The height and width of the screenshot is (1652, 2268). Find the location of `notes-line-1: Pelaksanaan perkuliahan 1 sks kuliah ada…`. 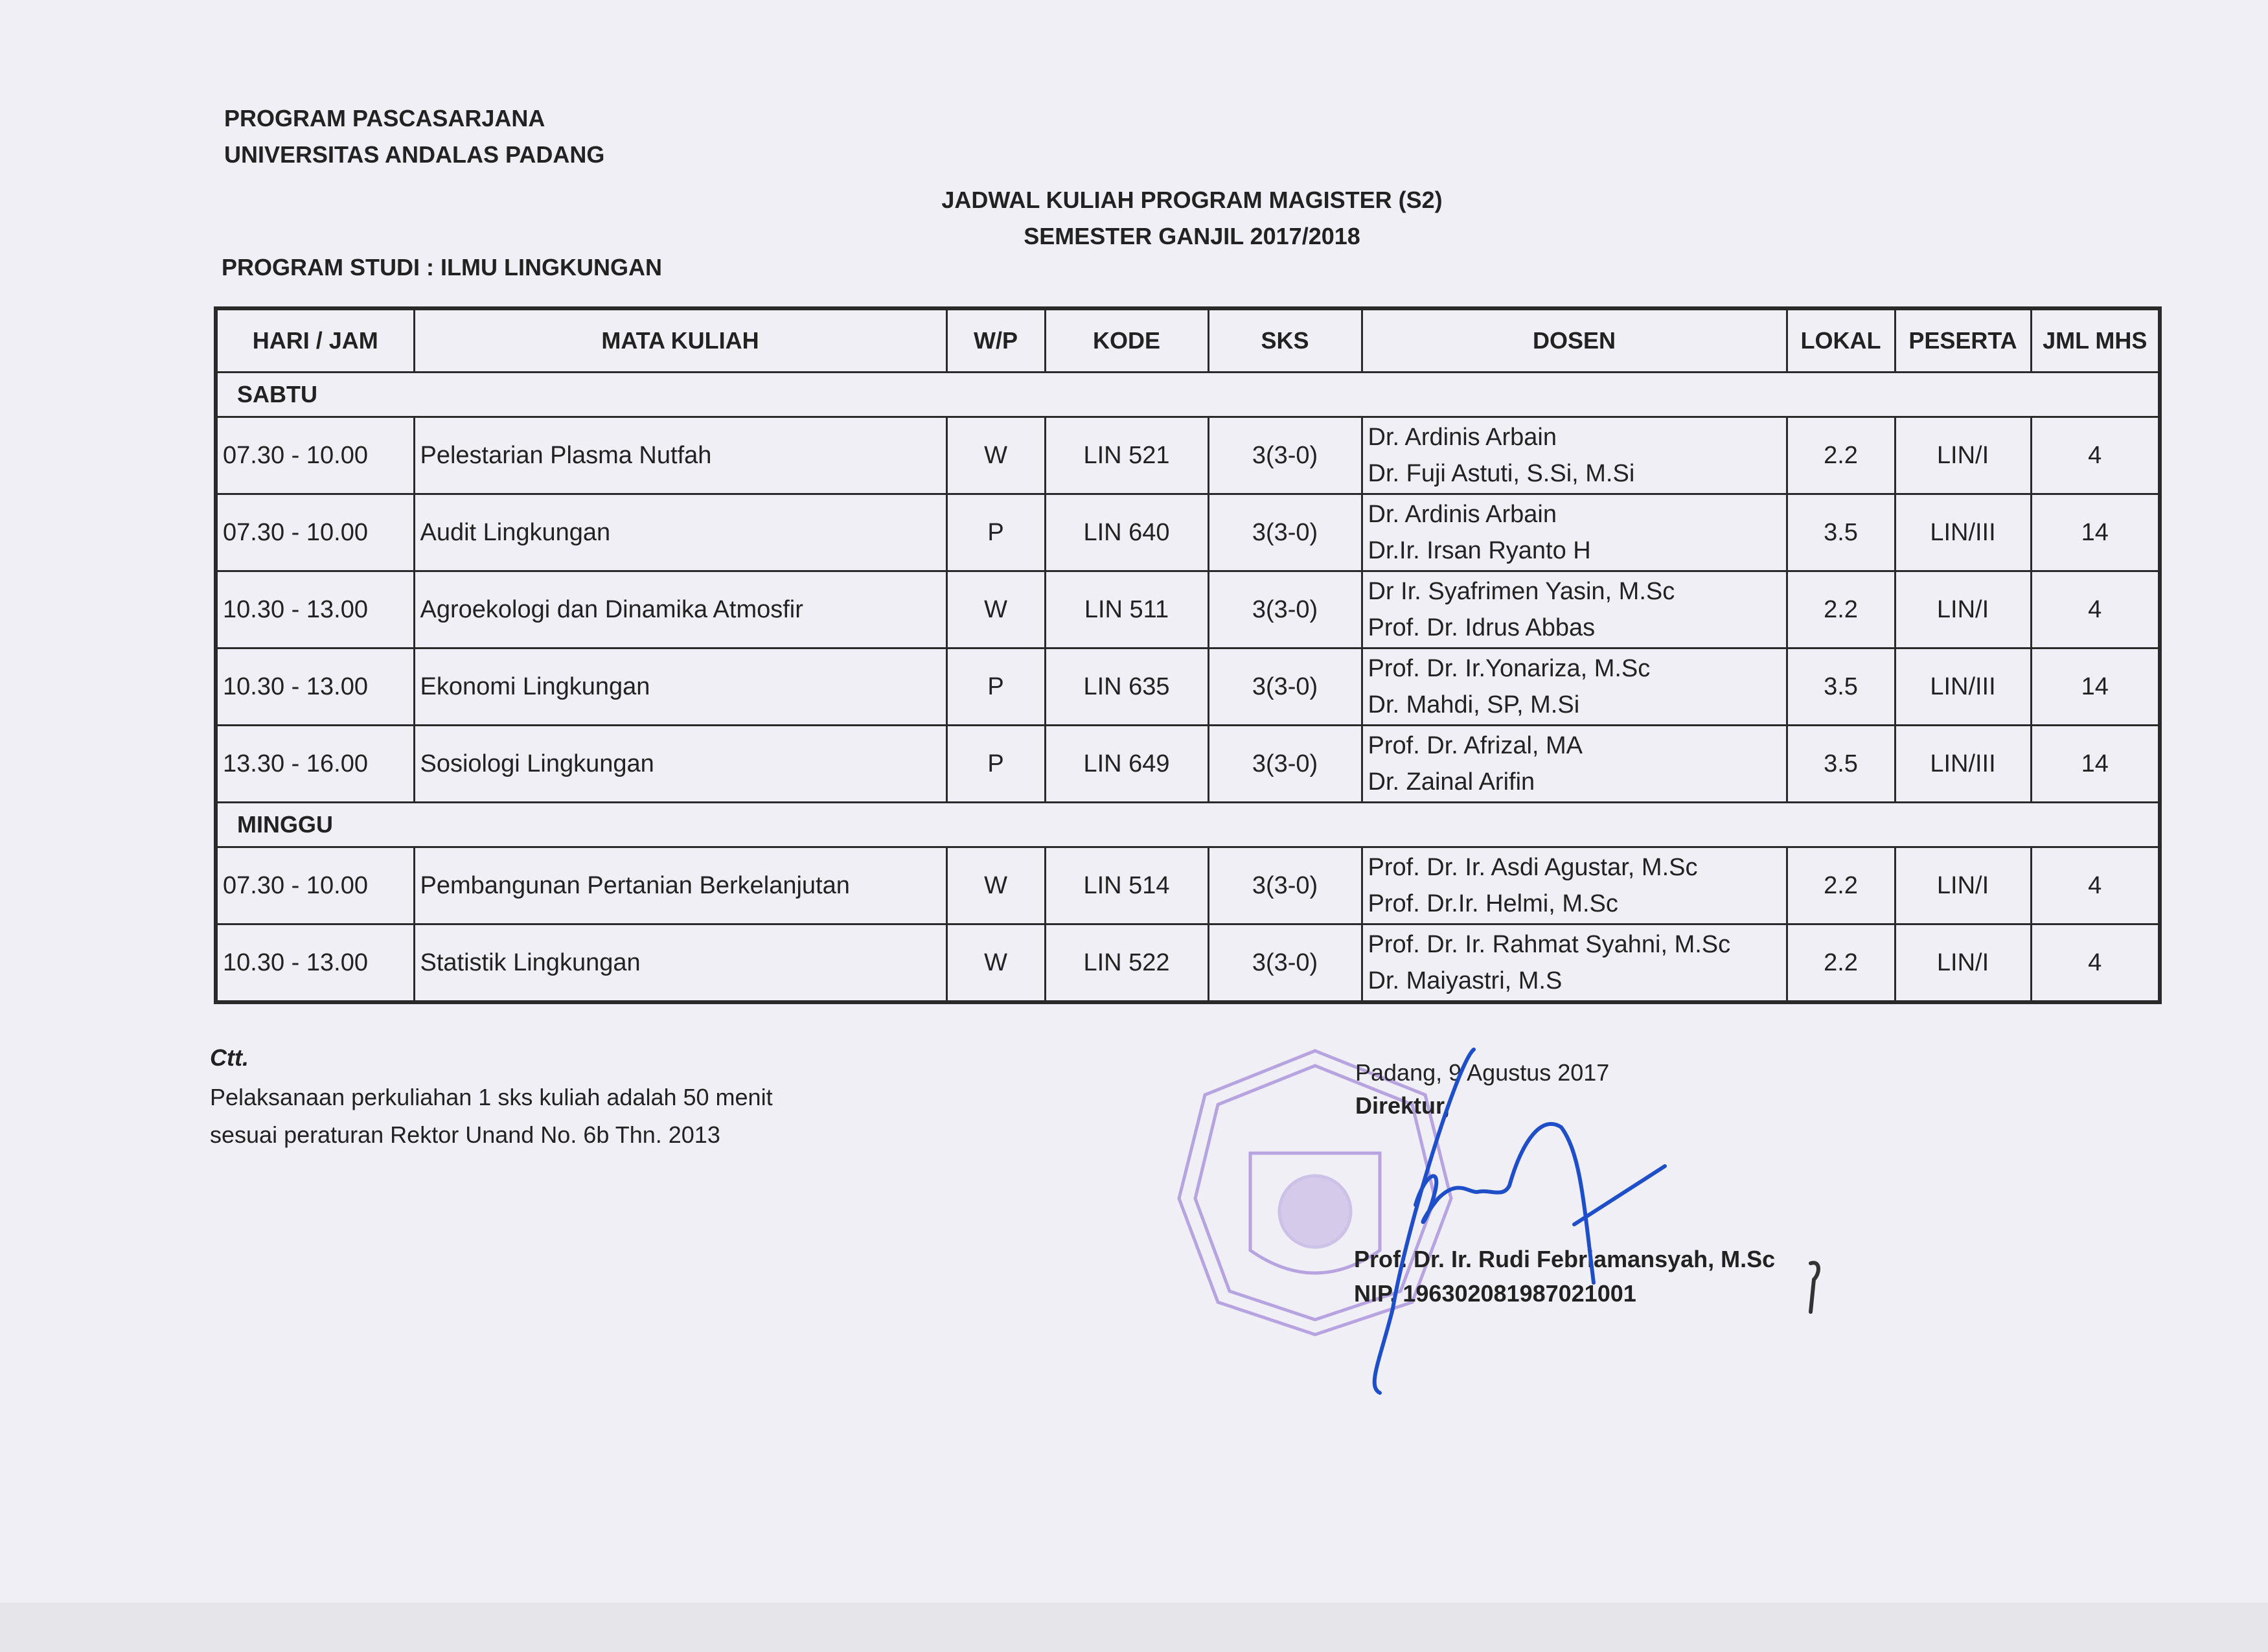

notes-line-1: Pelaksanaan perkuliahan 1 sks kuliah ada… is located at coordinates (491, 1097).